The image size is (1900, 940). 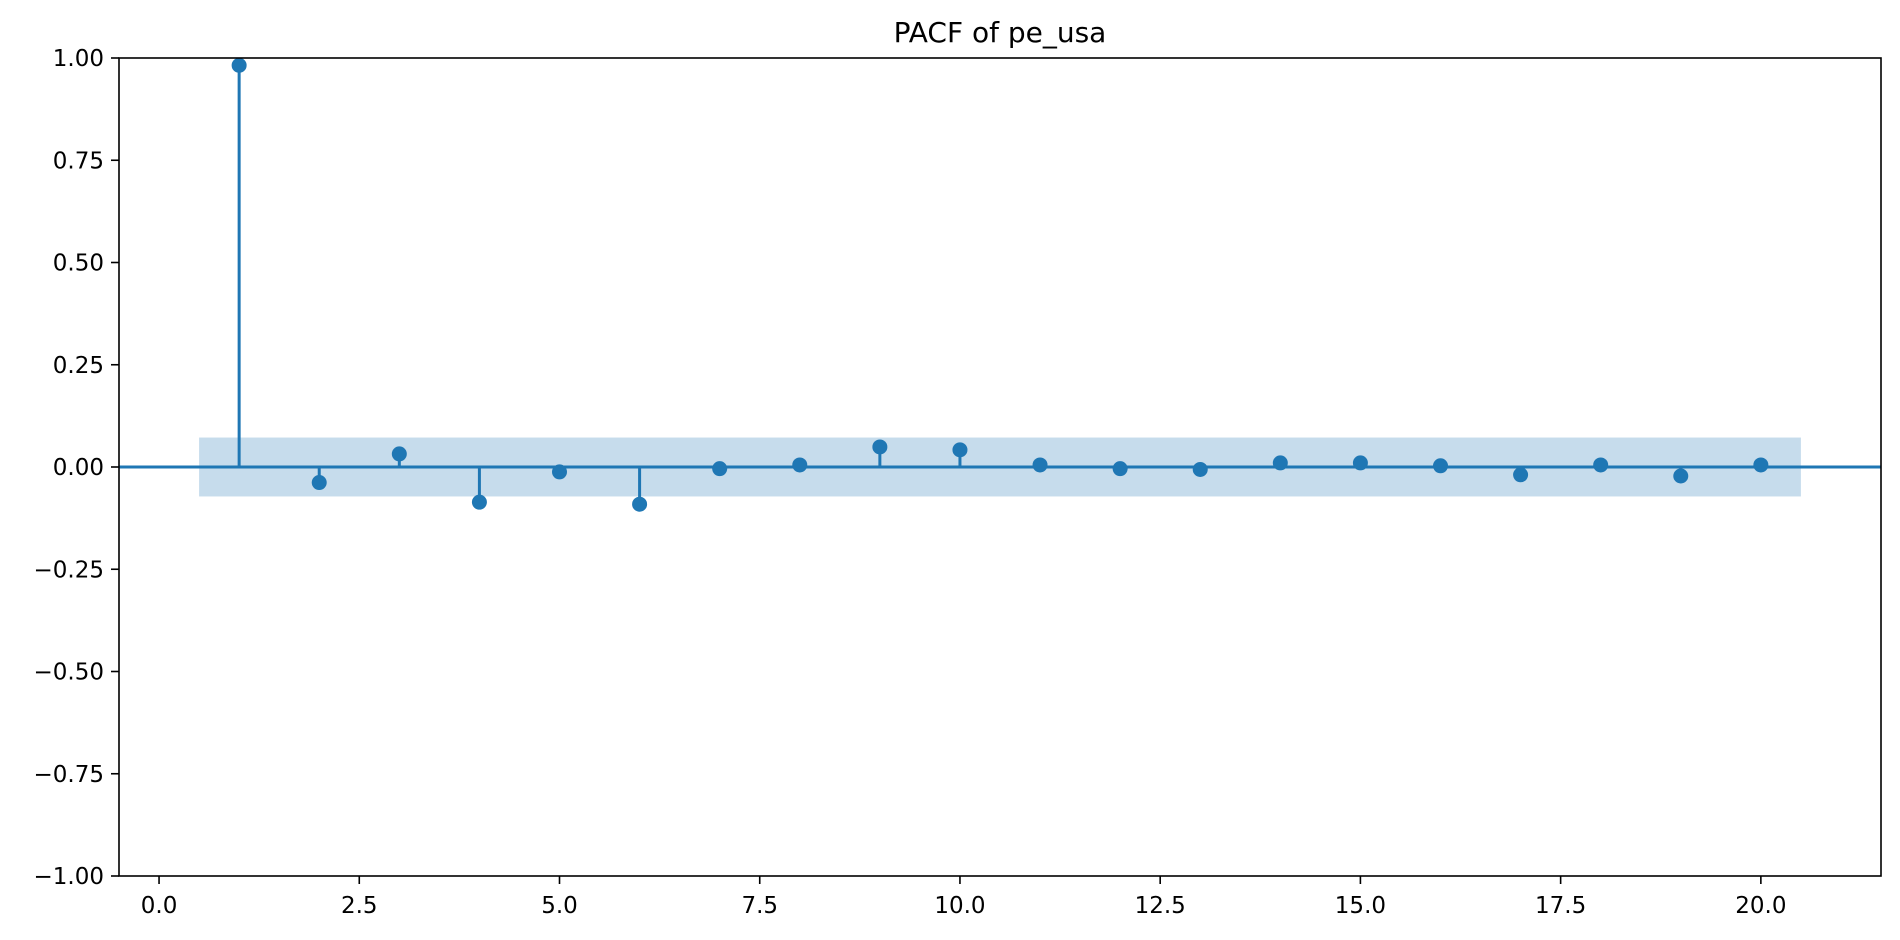 What do you see at coordinates (69, 877) in the screenshot?
I see `y-tick-label: −1.00` at bounding box center [69, 877].